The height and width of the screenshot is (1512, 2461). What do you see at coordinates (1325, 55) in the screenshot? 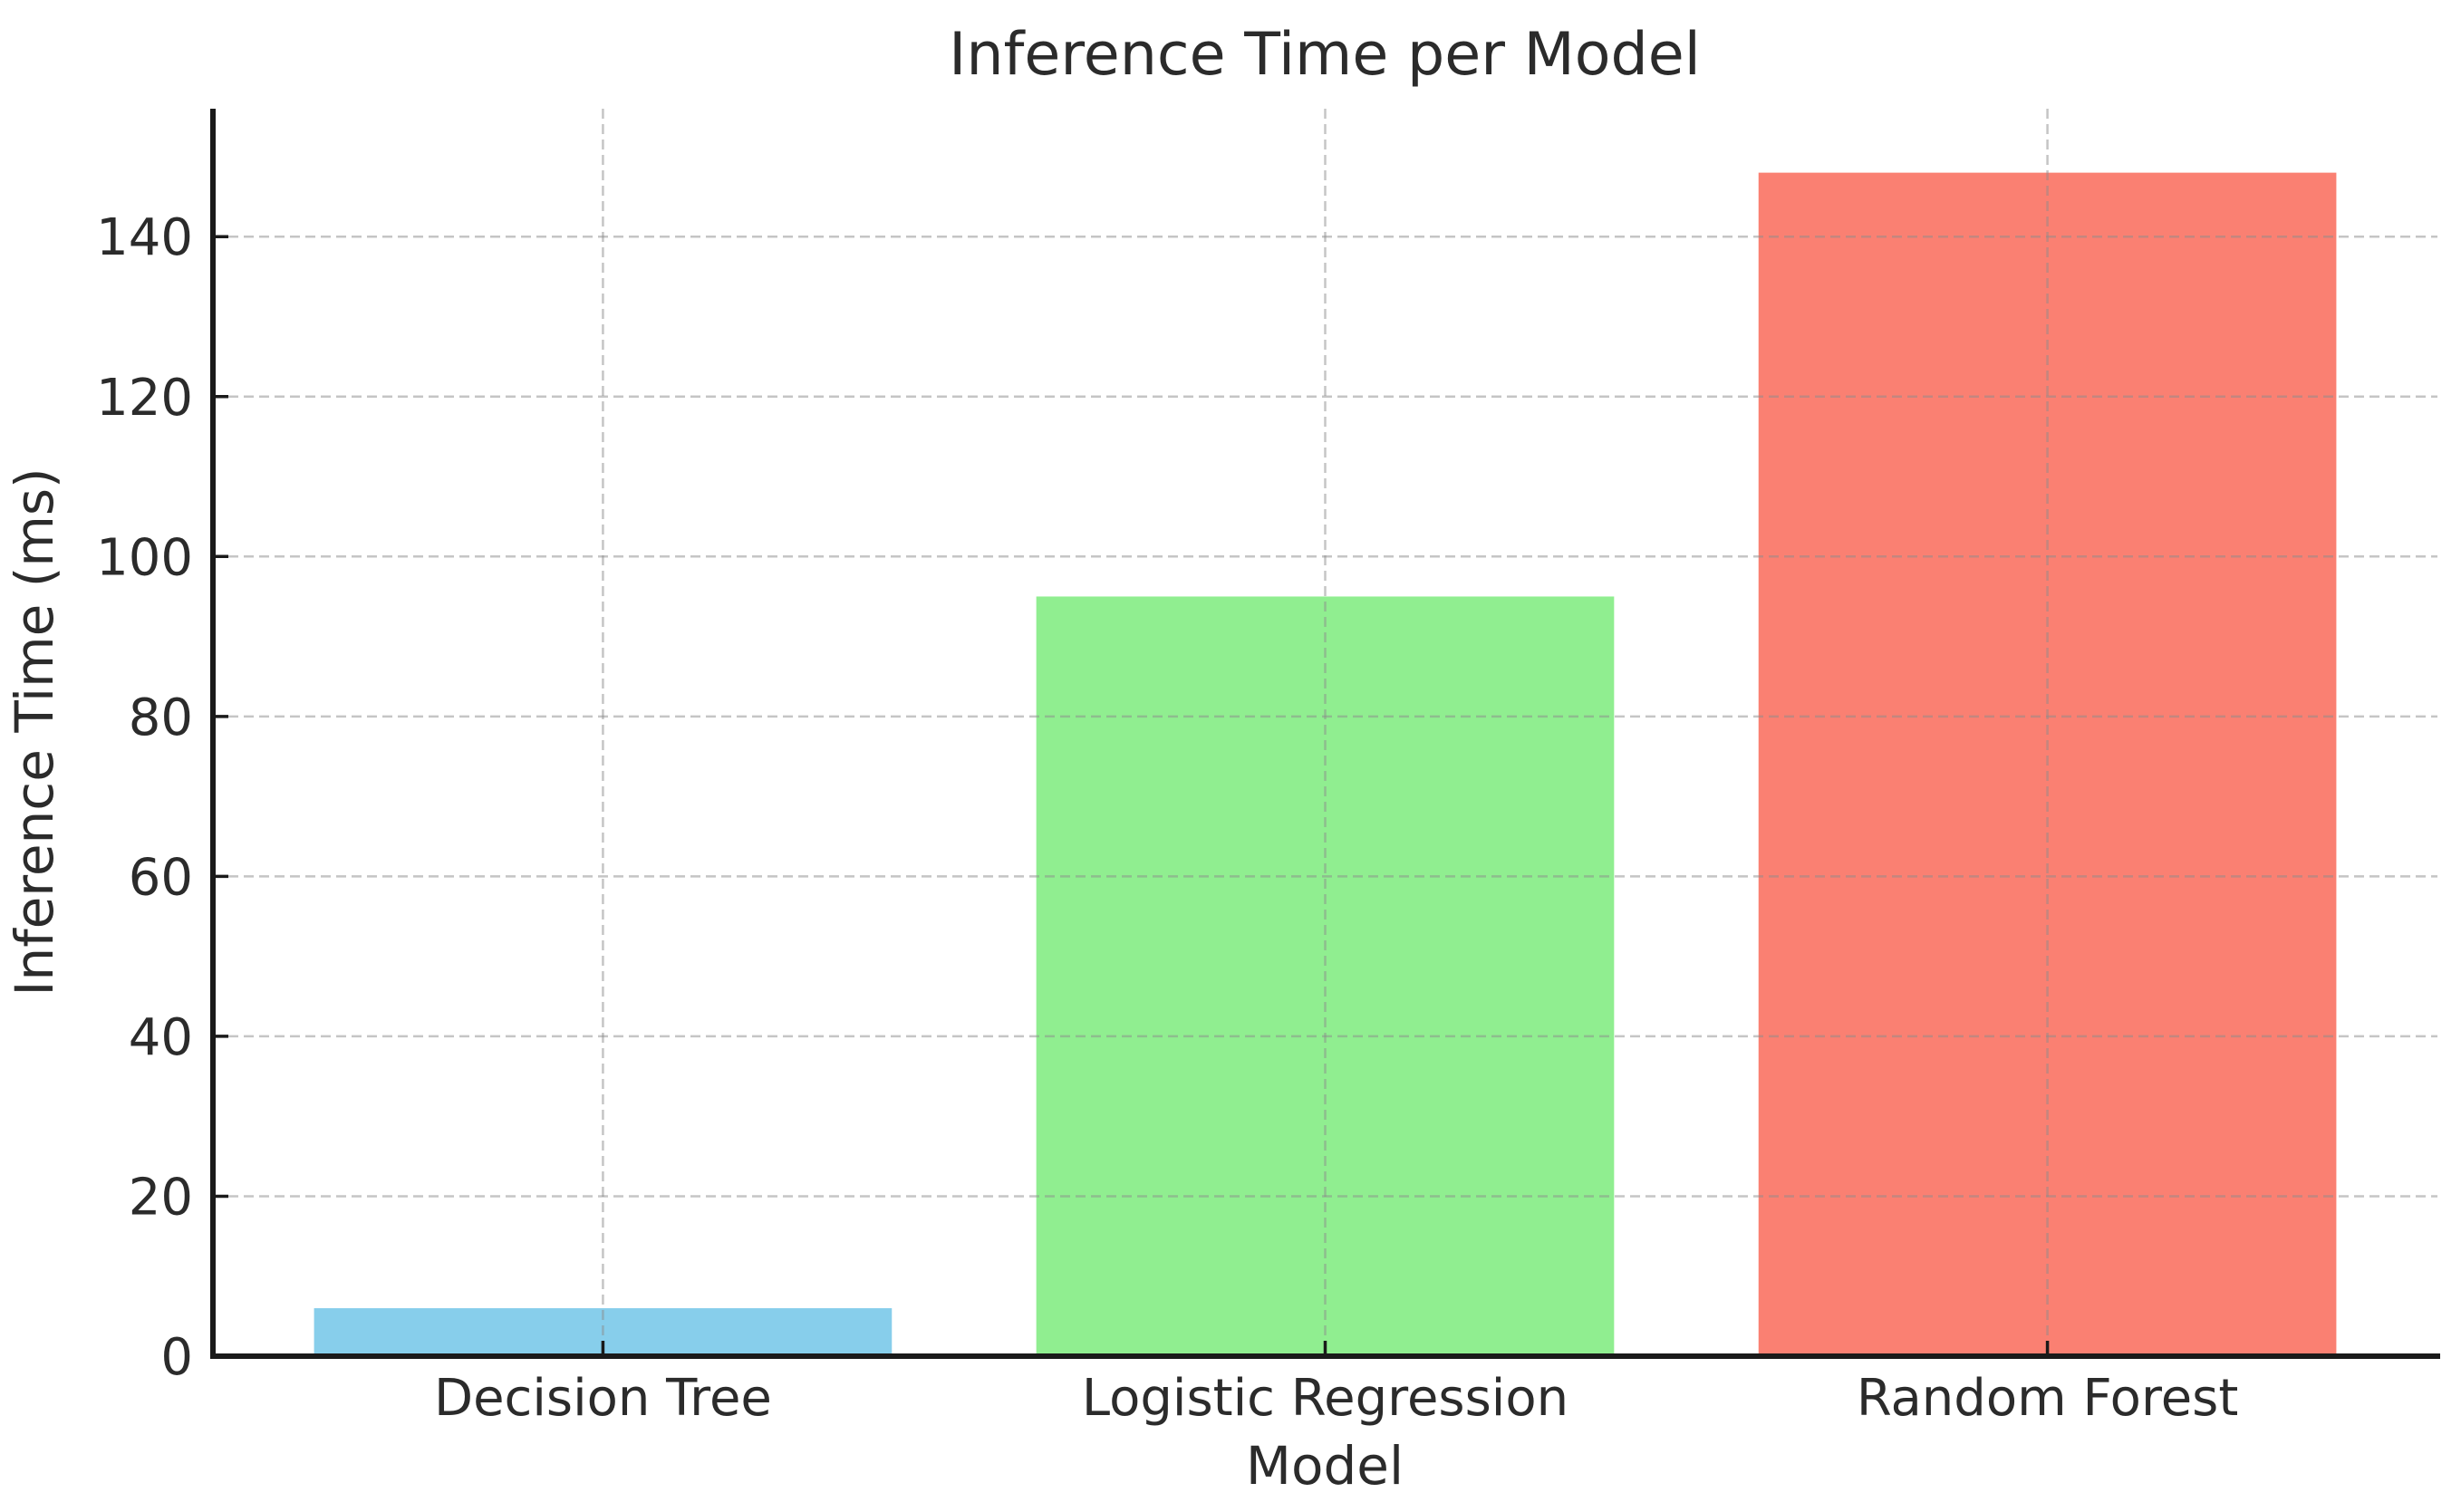
I see `chart-title: Inference Time per Model` at bounding box center [1325, 55].